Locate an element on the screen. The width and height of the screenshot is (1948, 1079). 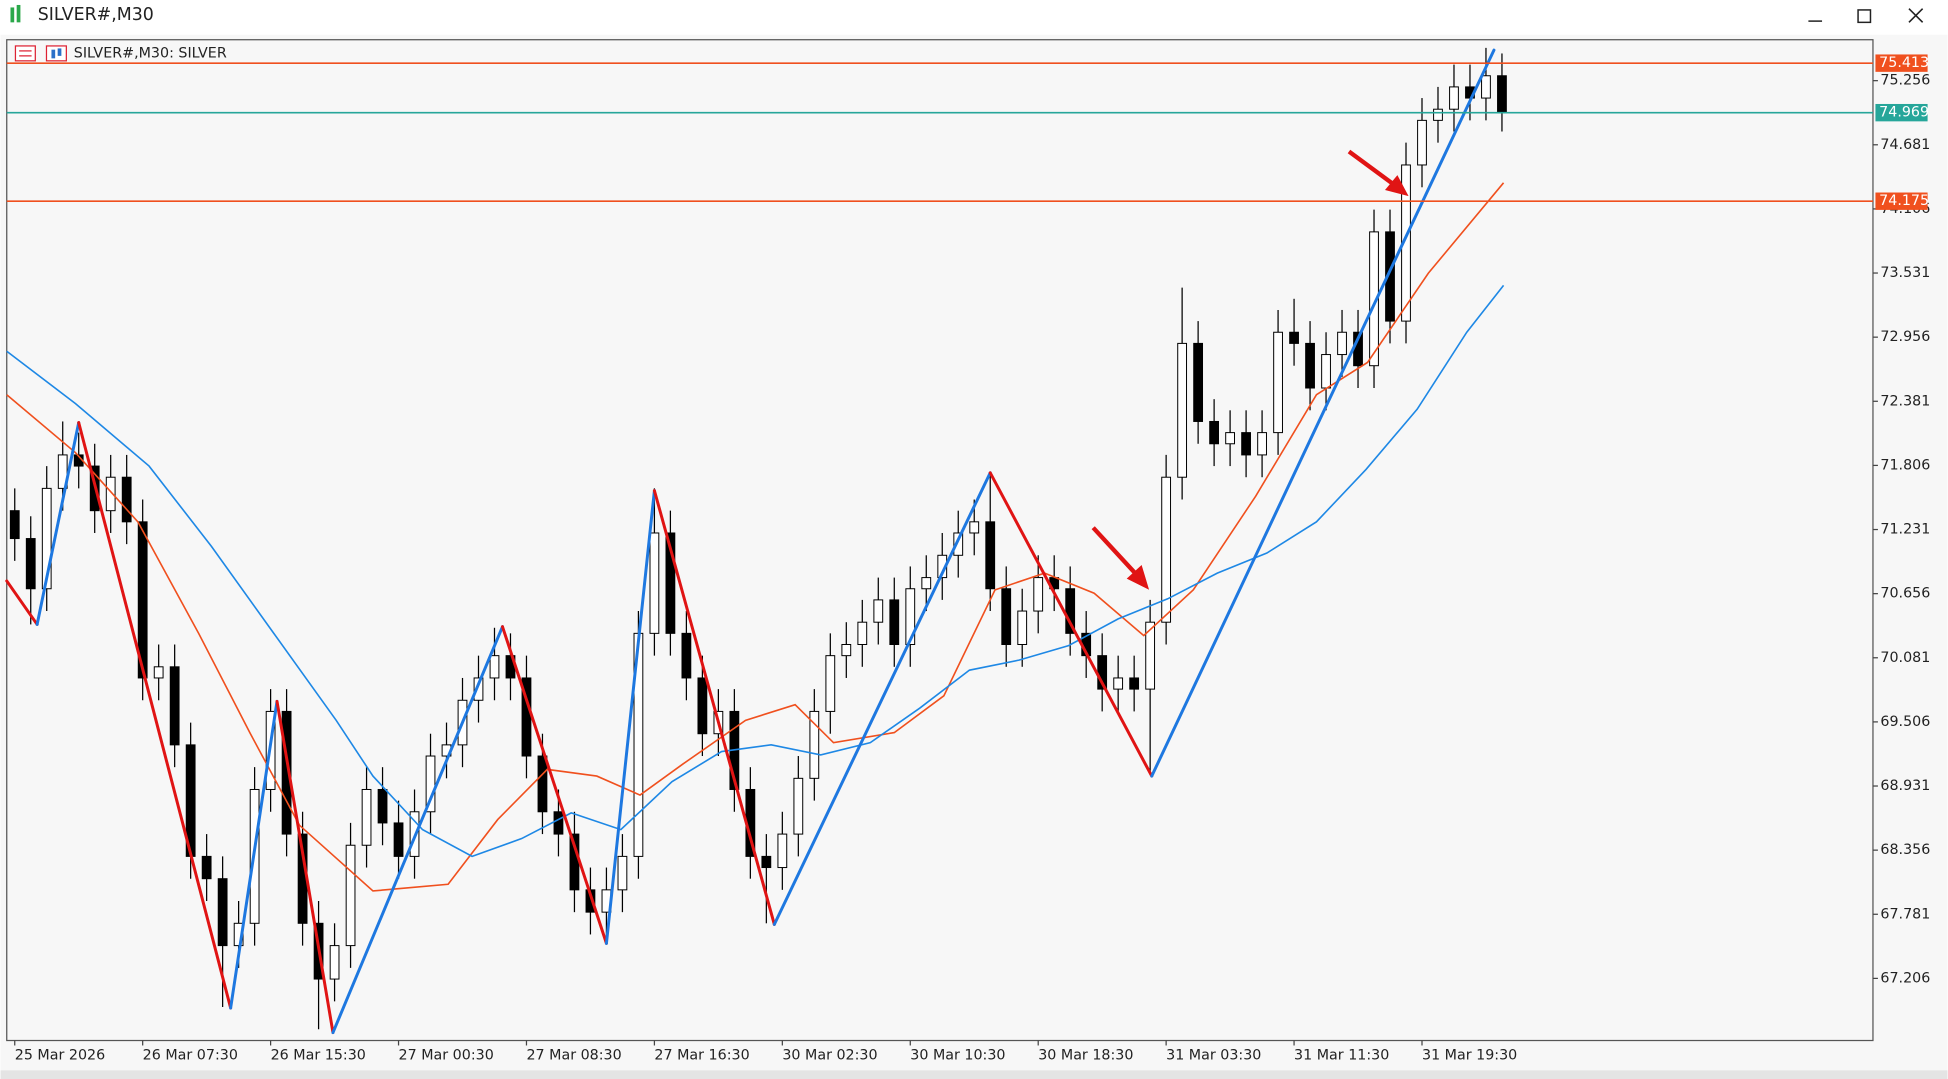
x-tick-label: 30 Mar 02:30 is located at coordinates (829, 1055).